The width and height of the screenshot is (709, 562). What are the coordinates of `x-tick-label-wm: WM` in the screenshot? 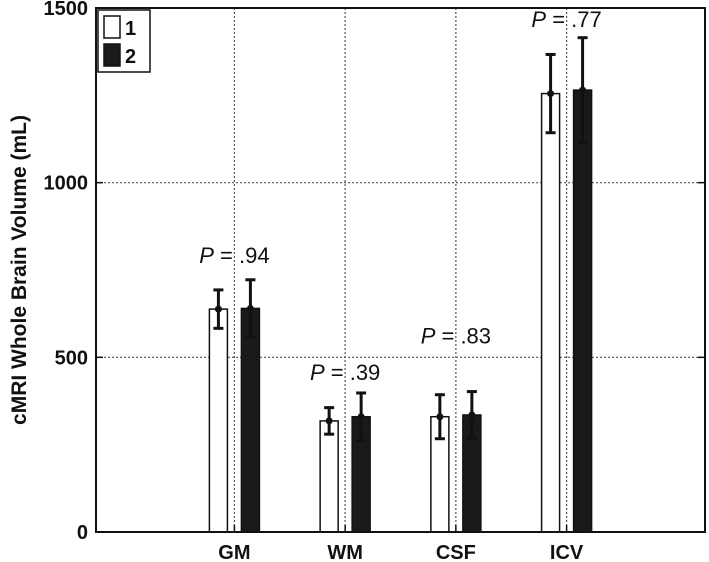 It's located at (345, 552).